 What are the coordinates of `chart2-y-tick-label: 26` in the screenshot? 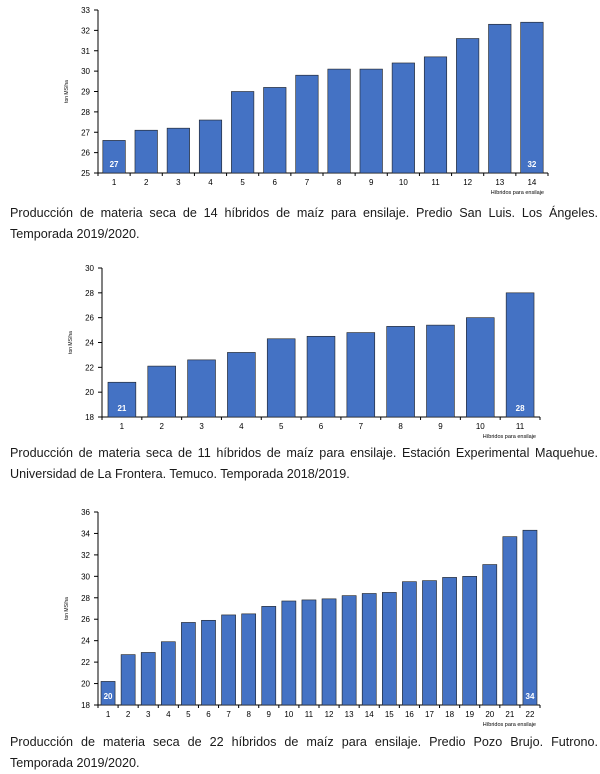 It's located at (89, 318).